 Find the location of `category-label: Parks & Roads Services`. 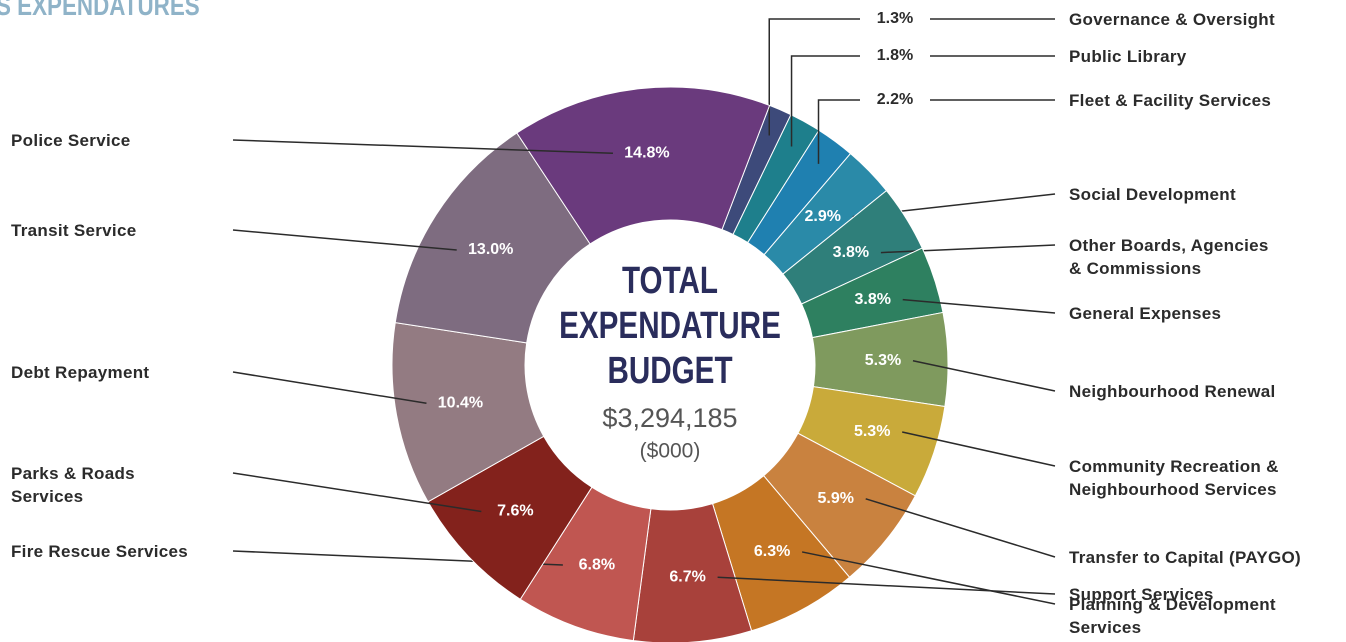

category-label: Parks & Roads Services is located at coordinates (73, 485).